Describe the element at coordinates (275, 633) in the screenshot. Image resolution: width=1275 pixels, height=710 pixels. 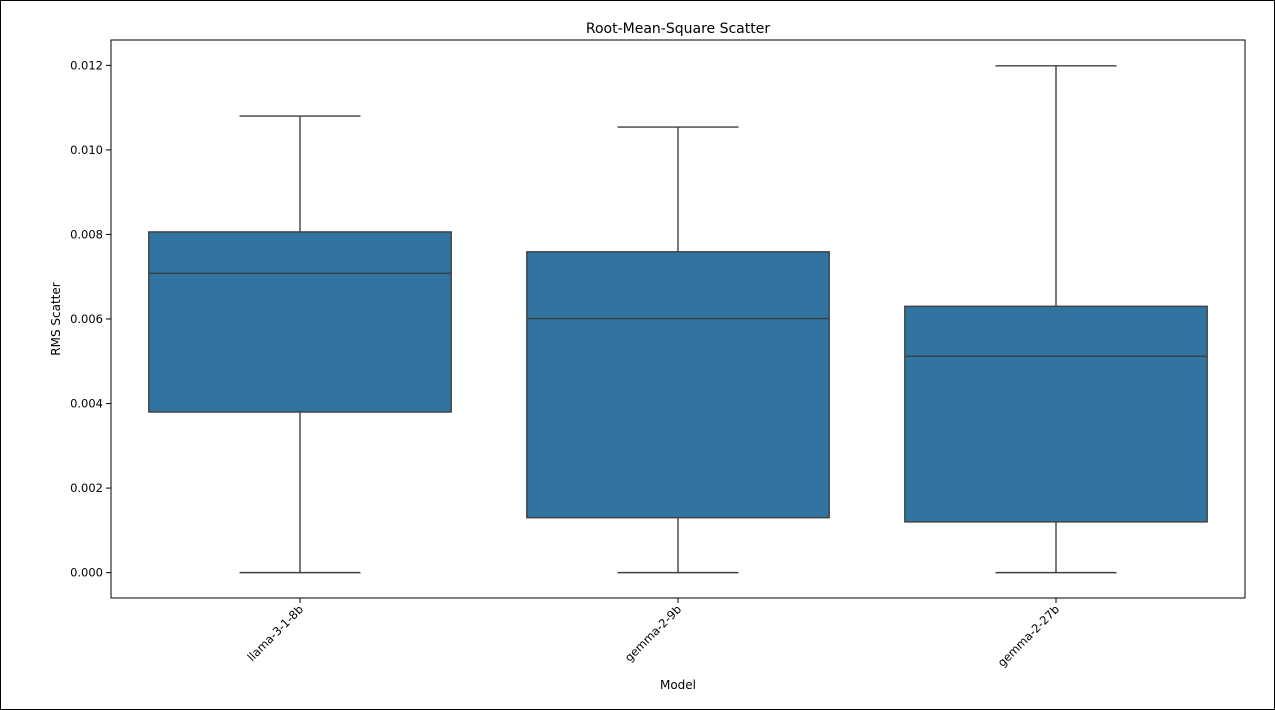
I see `x-tick-label: llama-3-1-8b` at that location.